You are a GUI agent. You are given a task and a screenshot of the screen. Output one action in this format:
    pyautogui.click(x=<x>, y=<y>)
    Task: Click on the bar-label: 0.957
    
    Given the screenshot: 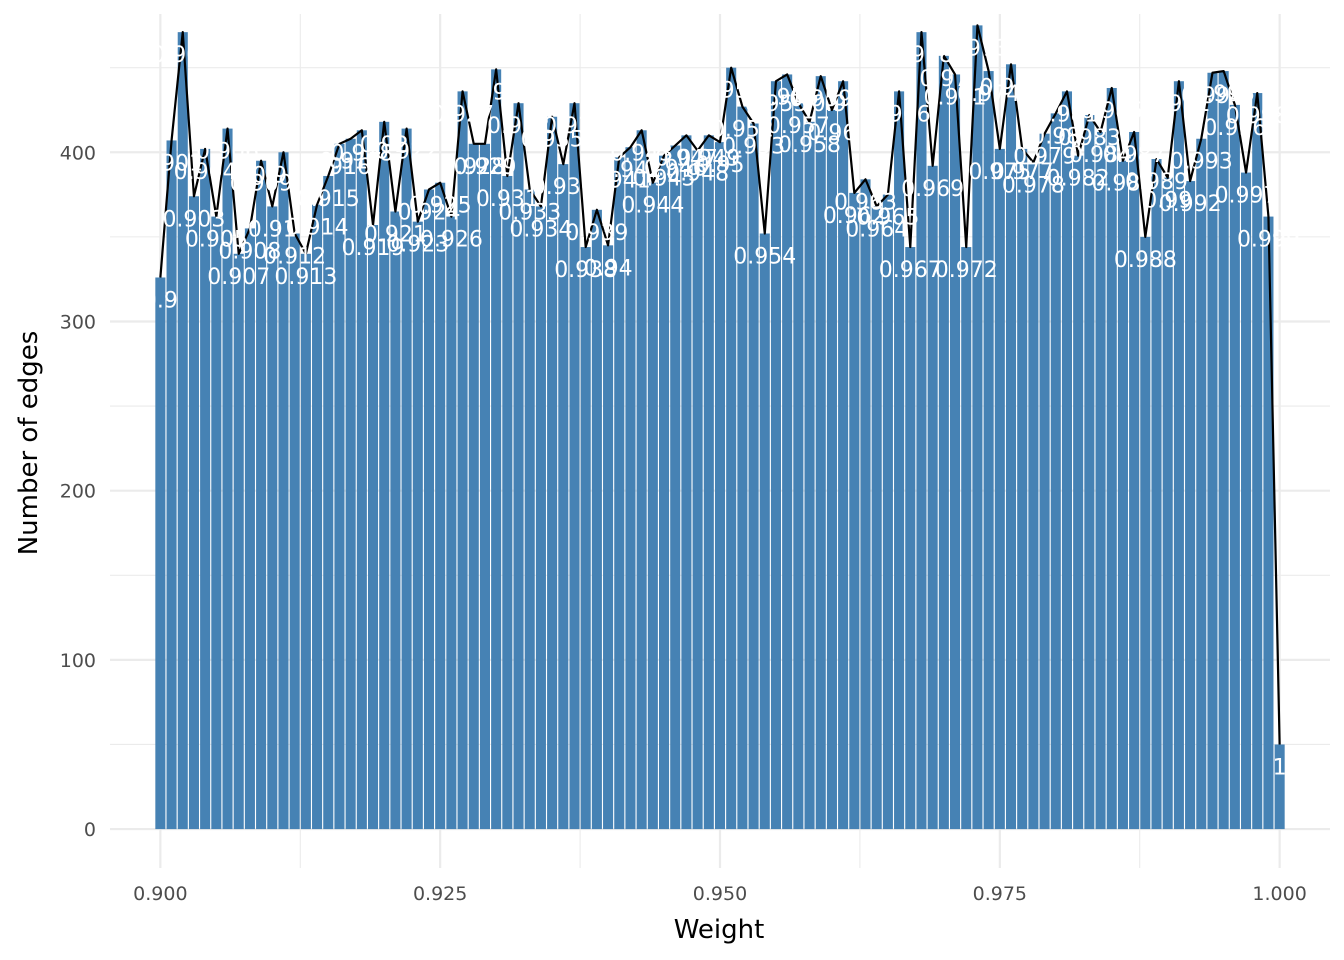 What is the action you would take?
    pyautogui.click(x=798, y=126)
    